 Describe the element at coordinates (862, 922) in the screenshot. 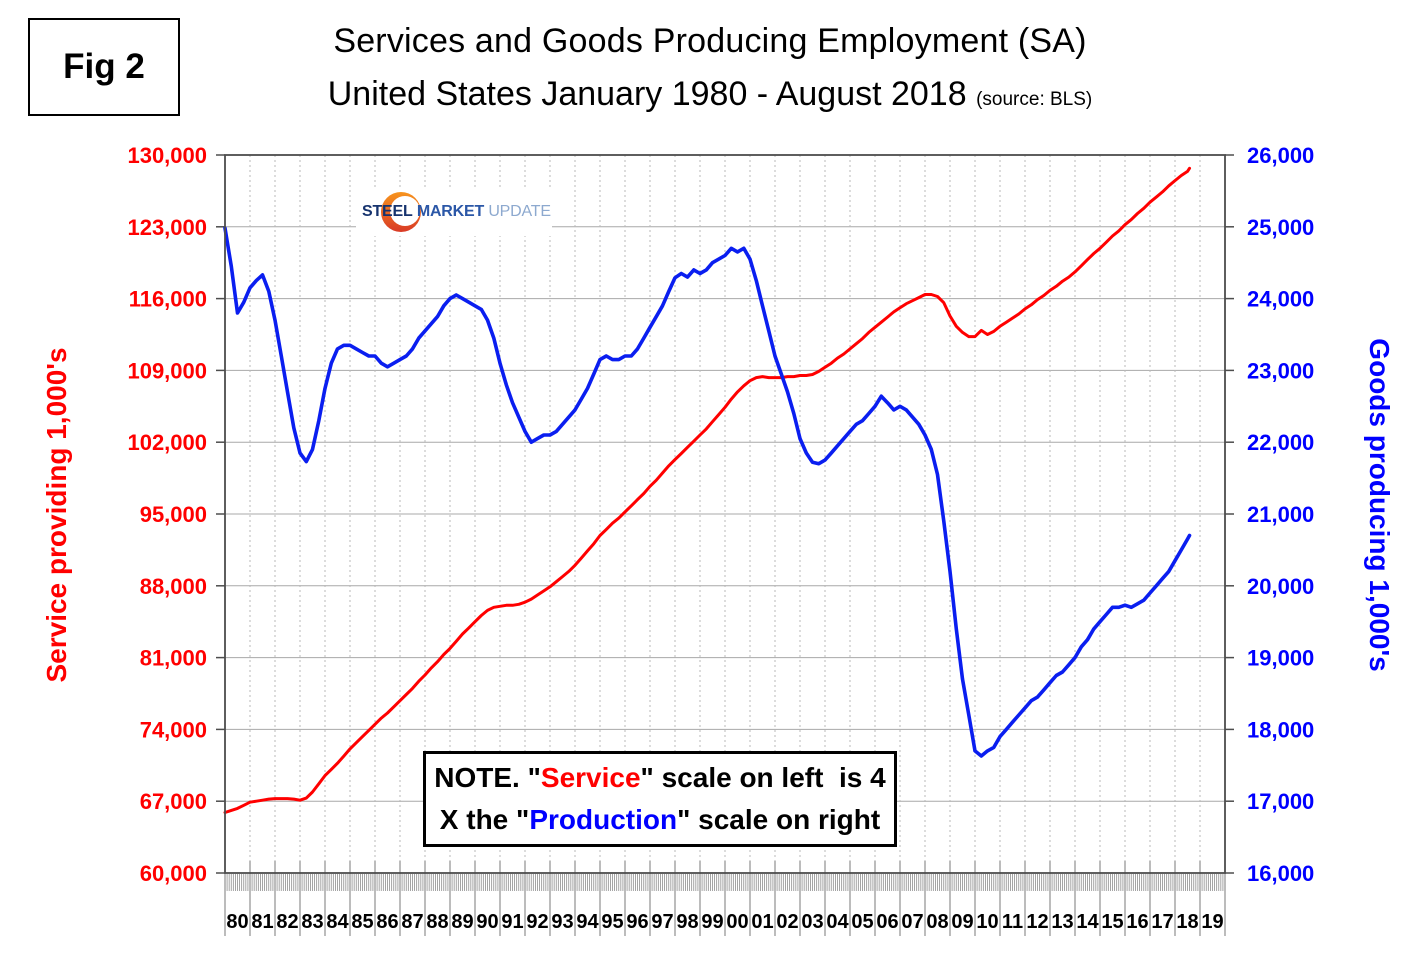

I see `x-axis-tick-label: 05` at that location.